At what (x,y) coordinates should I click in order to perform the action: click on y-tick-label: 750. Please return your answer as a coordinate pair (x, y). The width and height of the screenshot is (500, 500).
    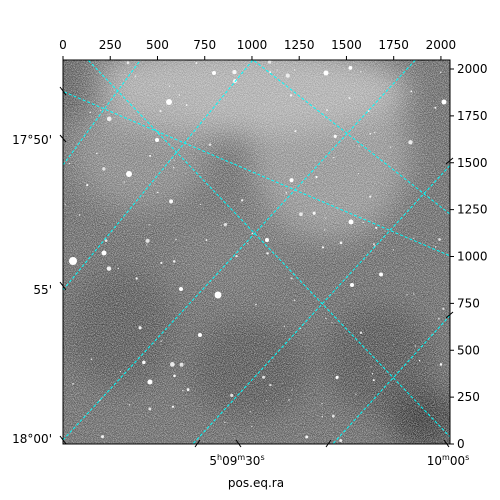
    Looking at the image, I should click on (468, 303).